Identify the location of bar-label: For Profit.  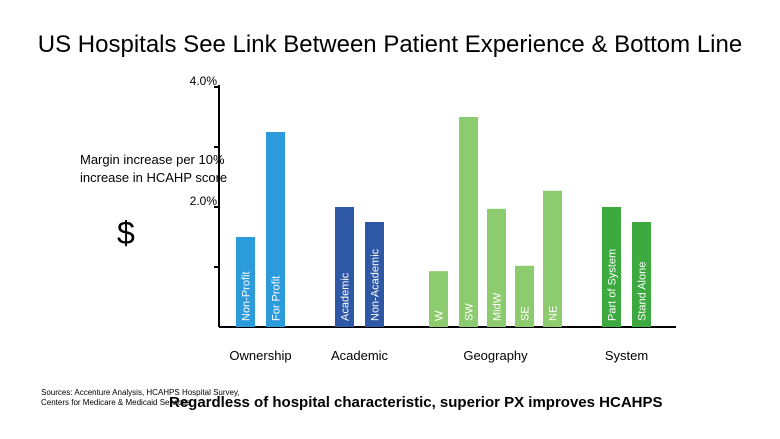
(277, 298).